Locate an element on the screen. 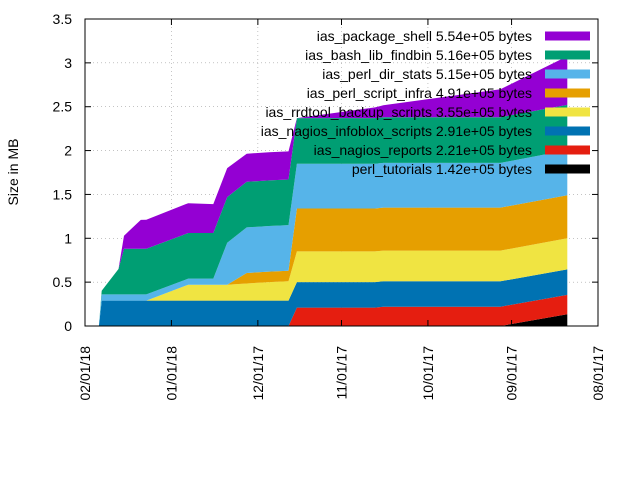 The image size is (640, 480). y-tick-label: 2 is located at coordinates (68, 151).